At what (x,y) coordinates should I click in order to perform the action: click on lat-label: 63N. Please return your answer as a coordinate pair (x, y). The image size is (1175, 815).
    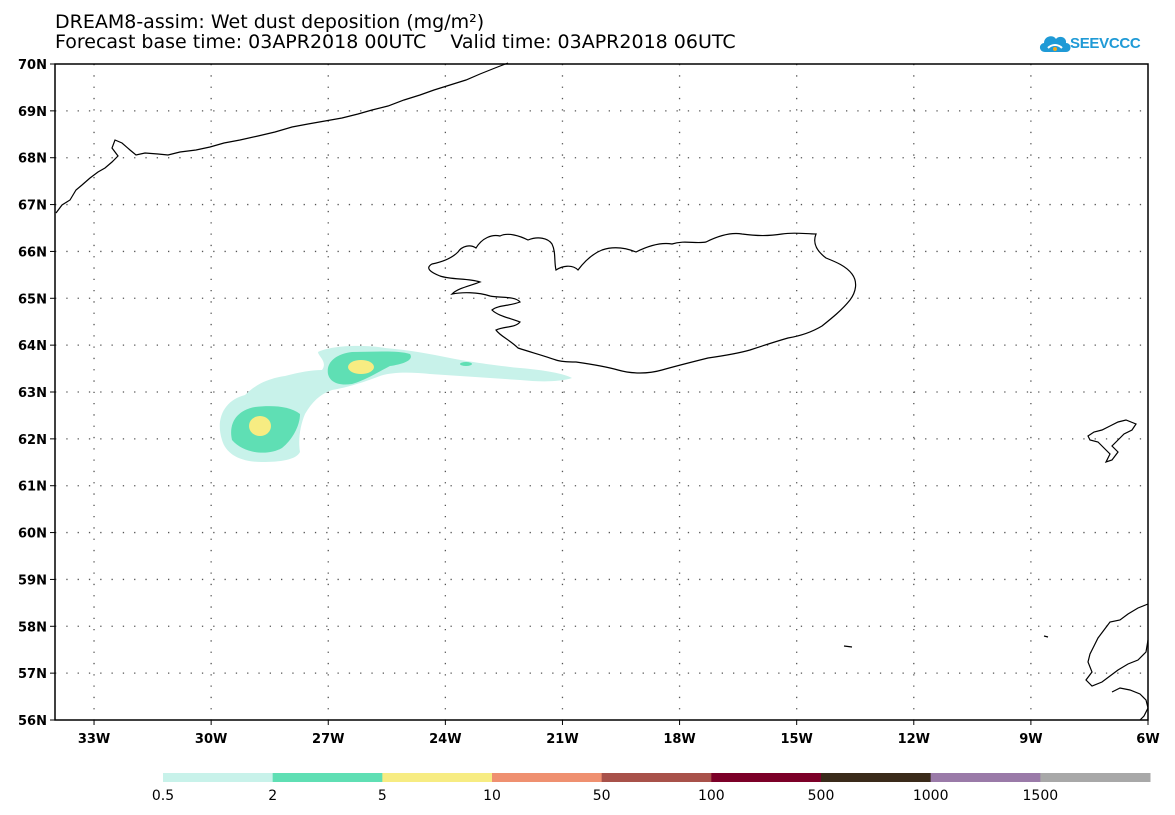
    Looking at the image, I should click on (32, 393).